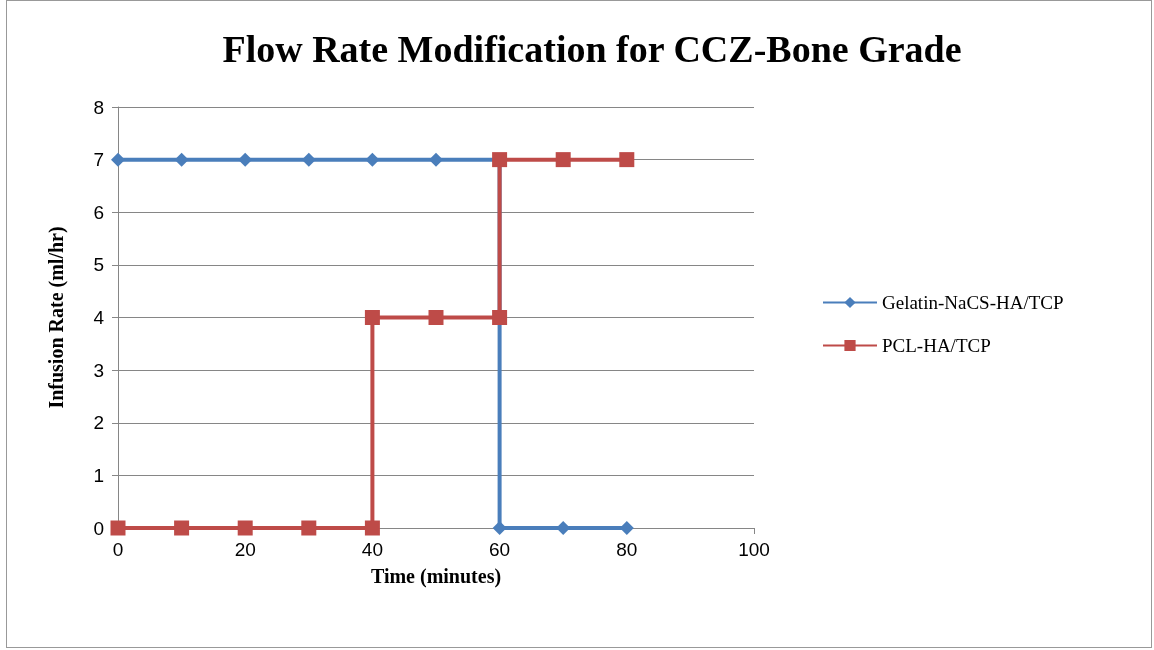 This screenshot has height=650, width=1154. What do you see at coordinates (500, 549) in the screenshot?
I see `x-tick-label: 60` at bounding box center [500, 549].